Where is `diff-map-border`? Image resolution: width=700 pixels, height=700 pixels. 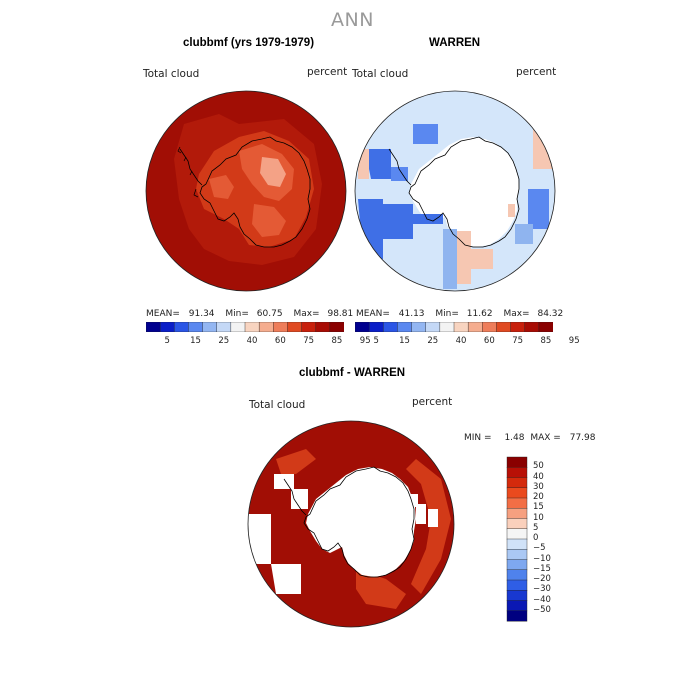
diff-map-border is located at coordinates (351, 524).